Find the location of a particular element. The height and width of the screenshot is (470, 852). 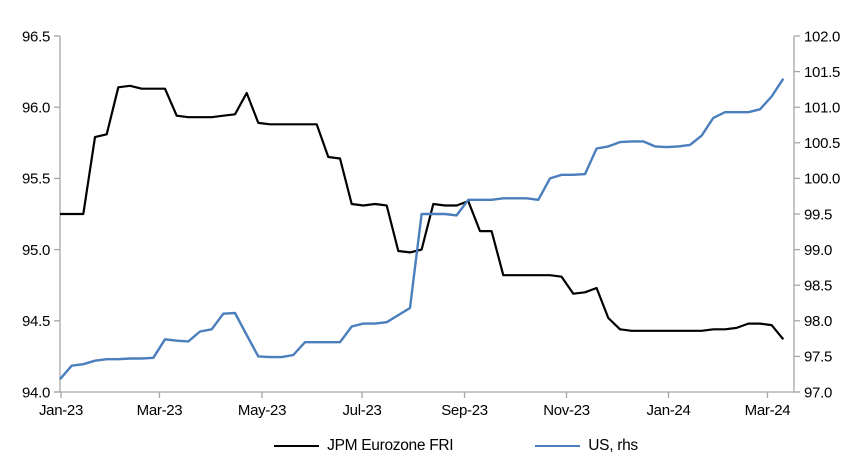

legend-label-us: US, rhs is located at coordinates (613, 445).